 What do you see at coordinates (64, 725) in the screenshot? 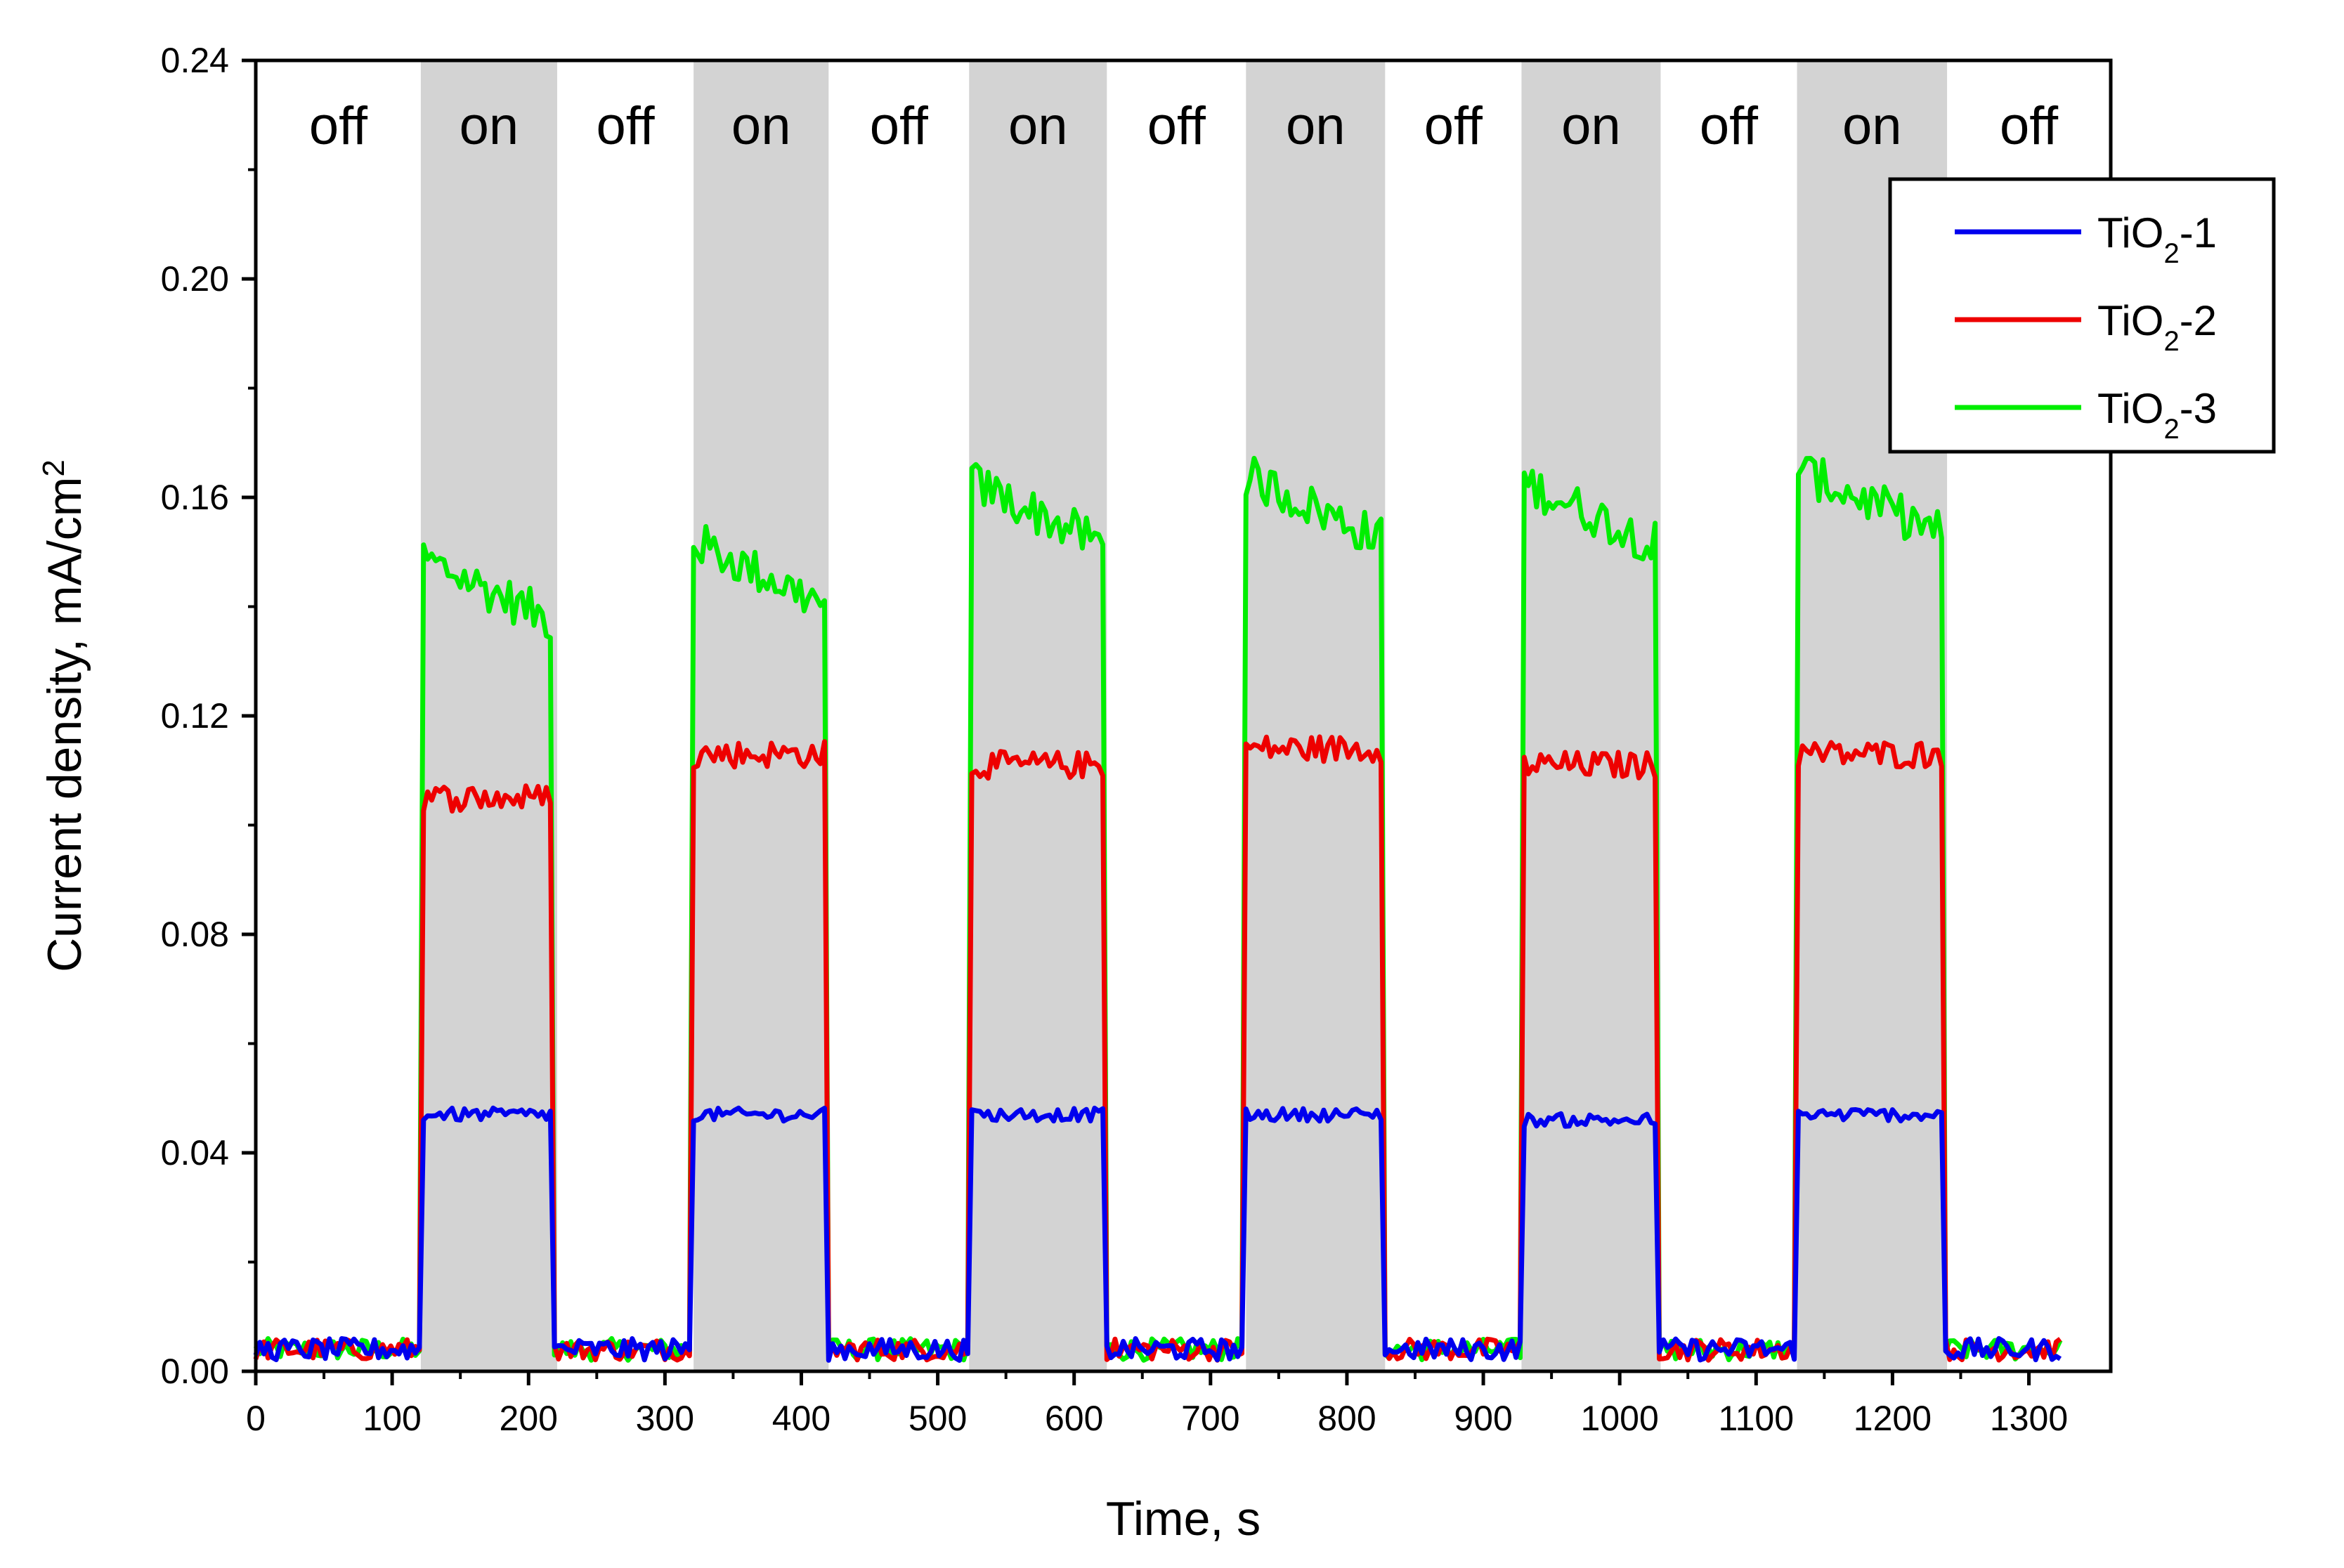
I see `y-axis-label-main: Current density, mA/cm` at bounding box center [64, 725].